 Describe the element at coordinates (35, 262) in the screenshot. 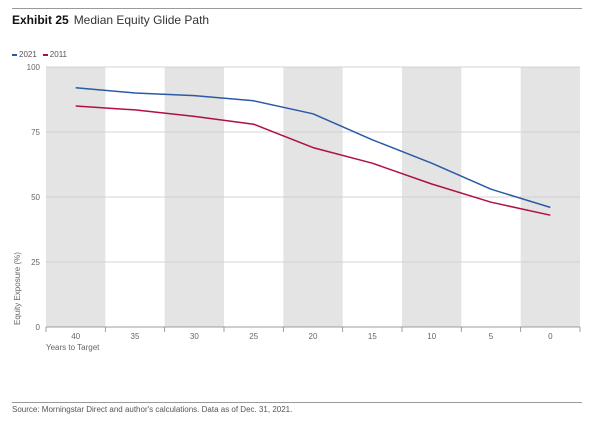

I see `y-tick-25: 25` at that location.